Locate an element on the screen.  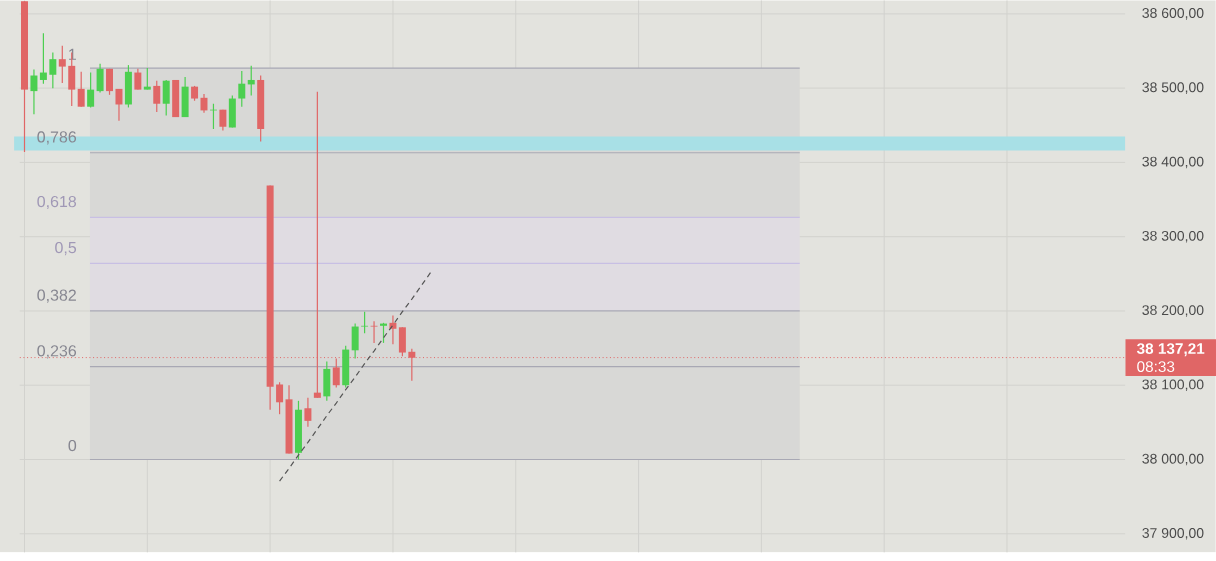
y-tick-label: 38 600,00 is located at coordinates (1173, 13).